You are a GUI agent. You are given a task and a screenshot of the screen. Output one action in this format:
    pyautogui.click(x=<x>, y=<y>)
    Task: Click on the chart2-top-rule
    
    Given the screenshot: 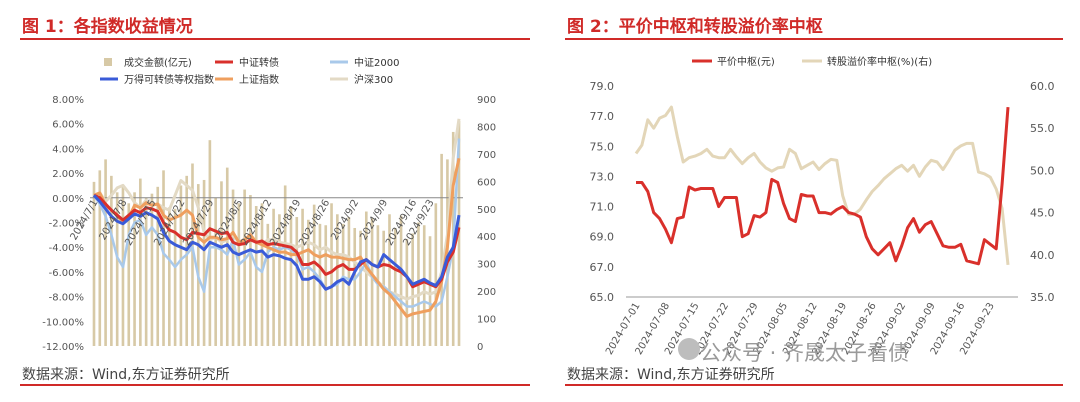 What is the action you would take?
    pyautogui.click(x=814, y=39)
    